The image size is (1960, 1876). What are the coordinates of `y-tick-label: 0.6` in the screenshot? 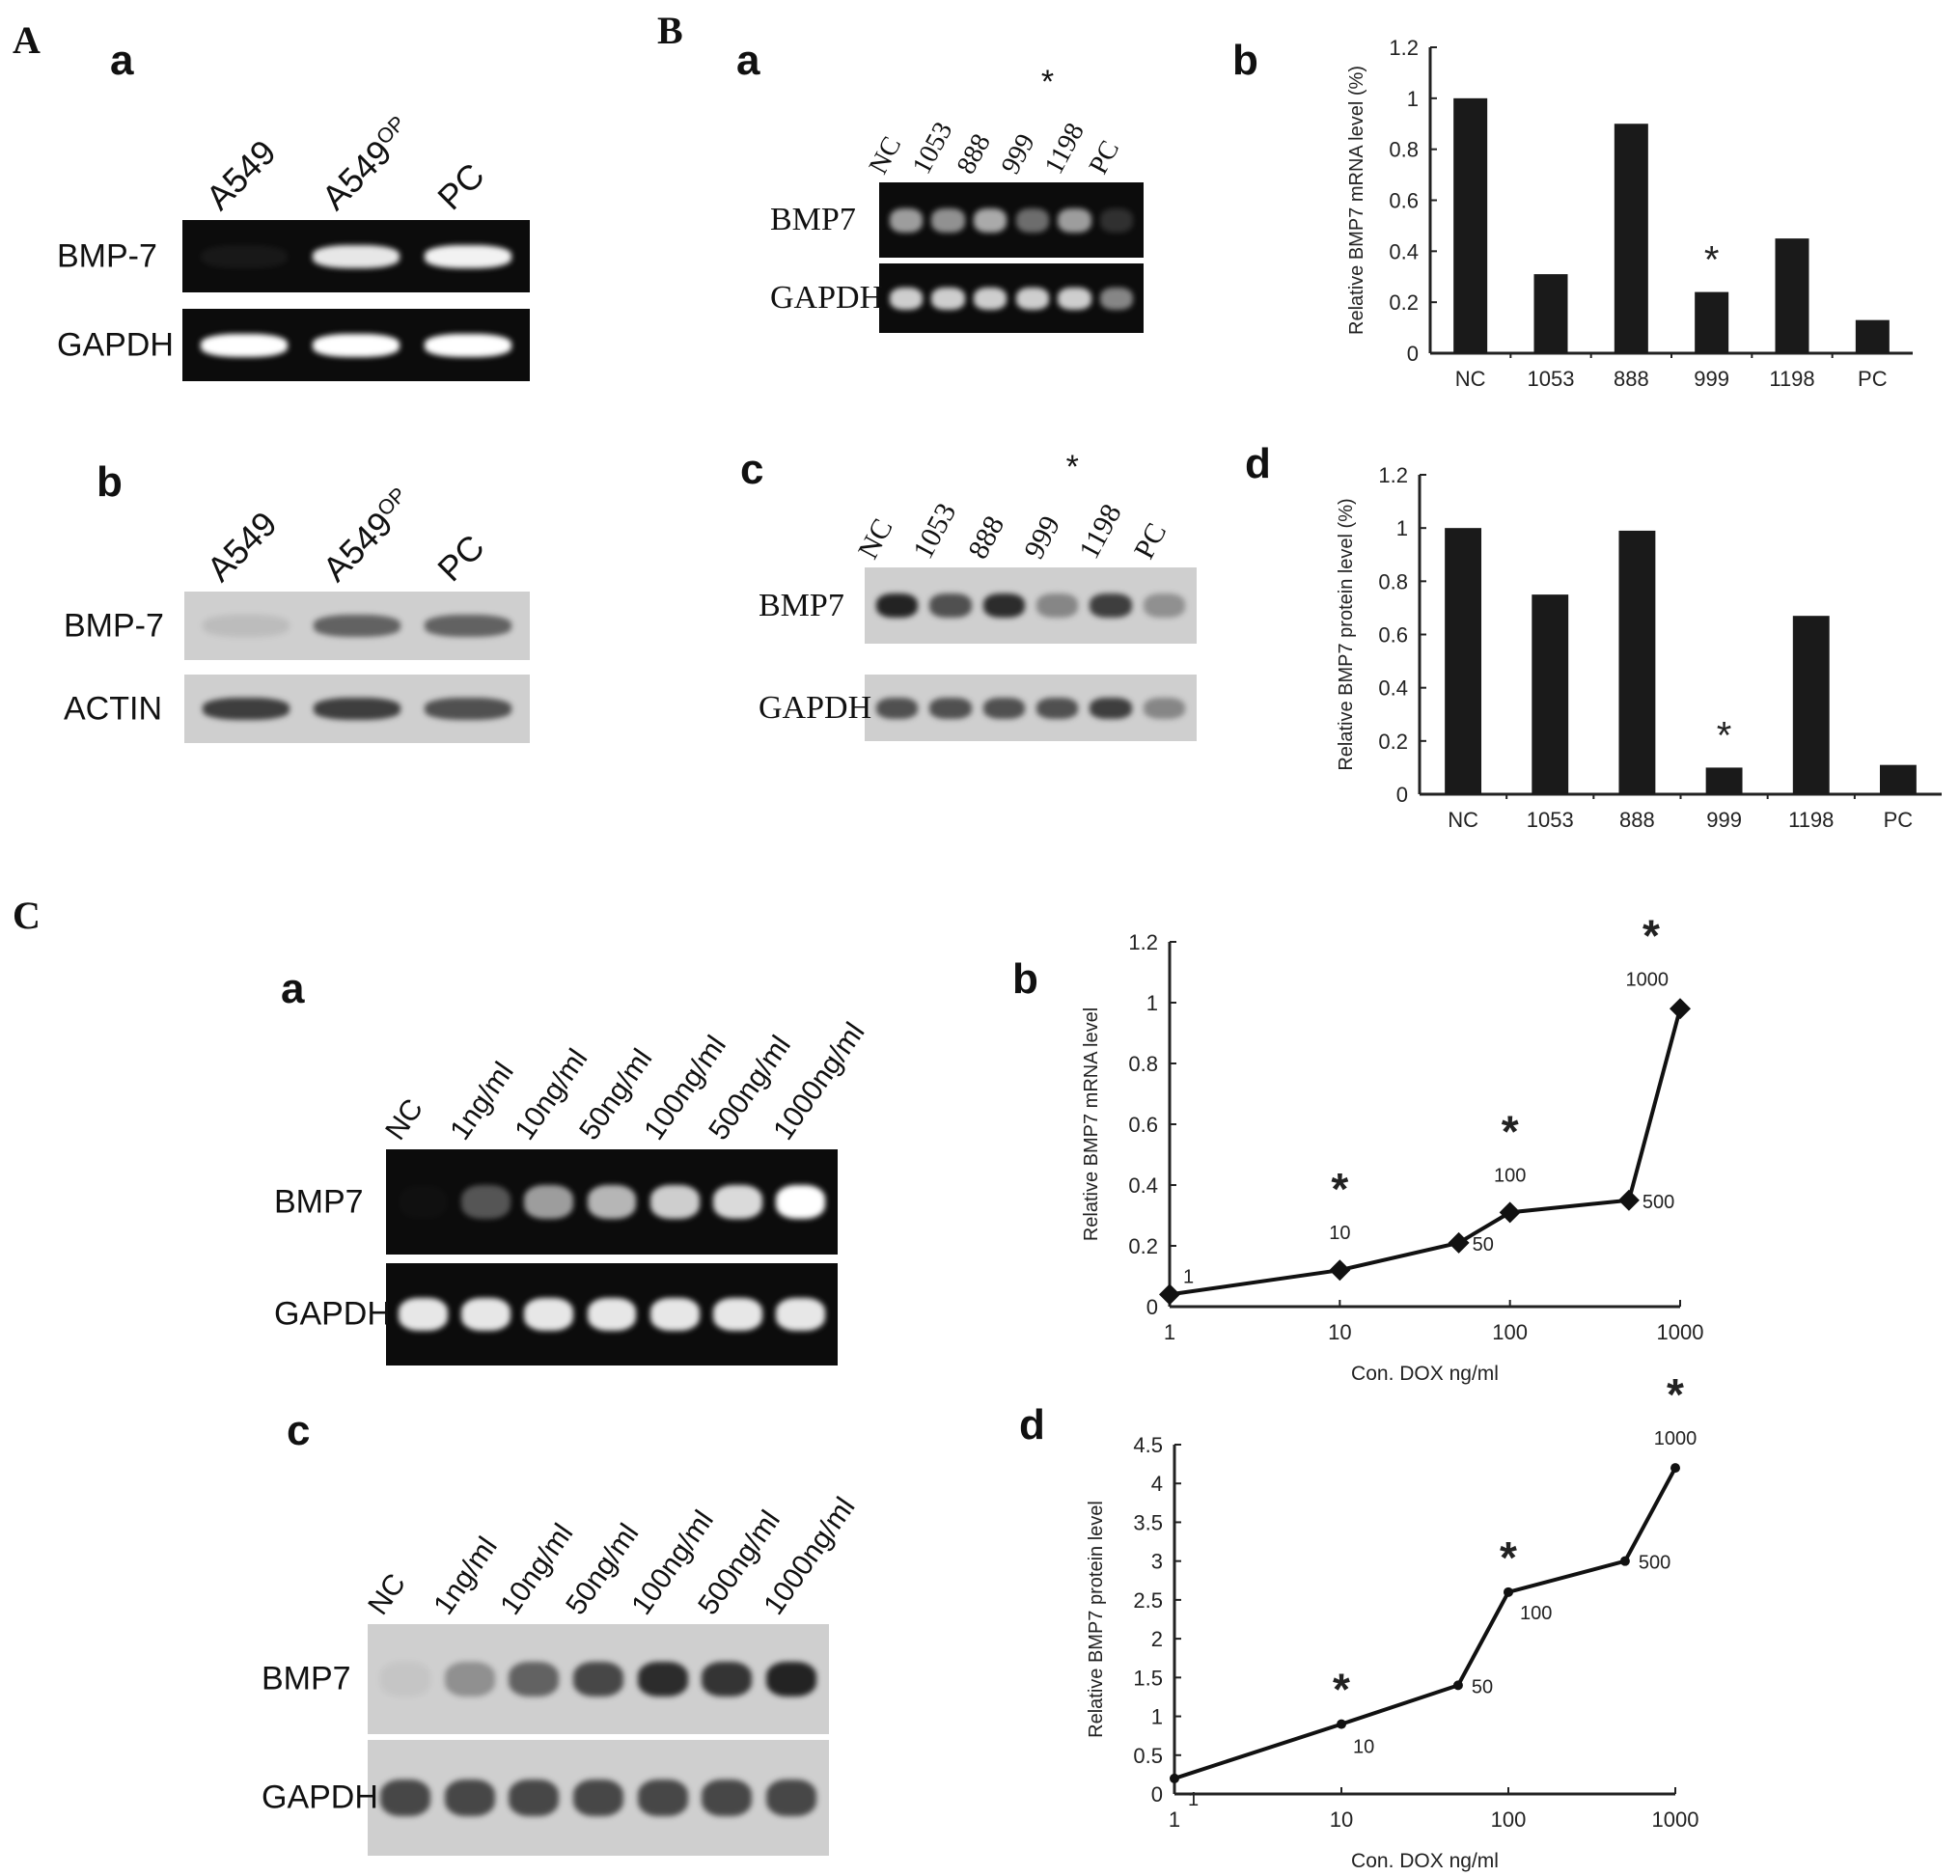 It's located at (1143, 1125).